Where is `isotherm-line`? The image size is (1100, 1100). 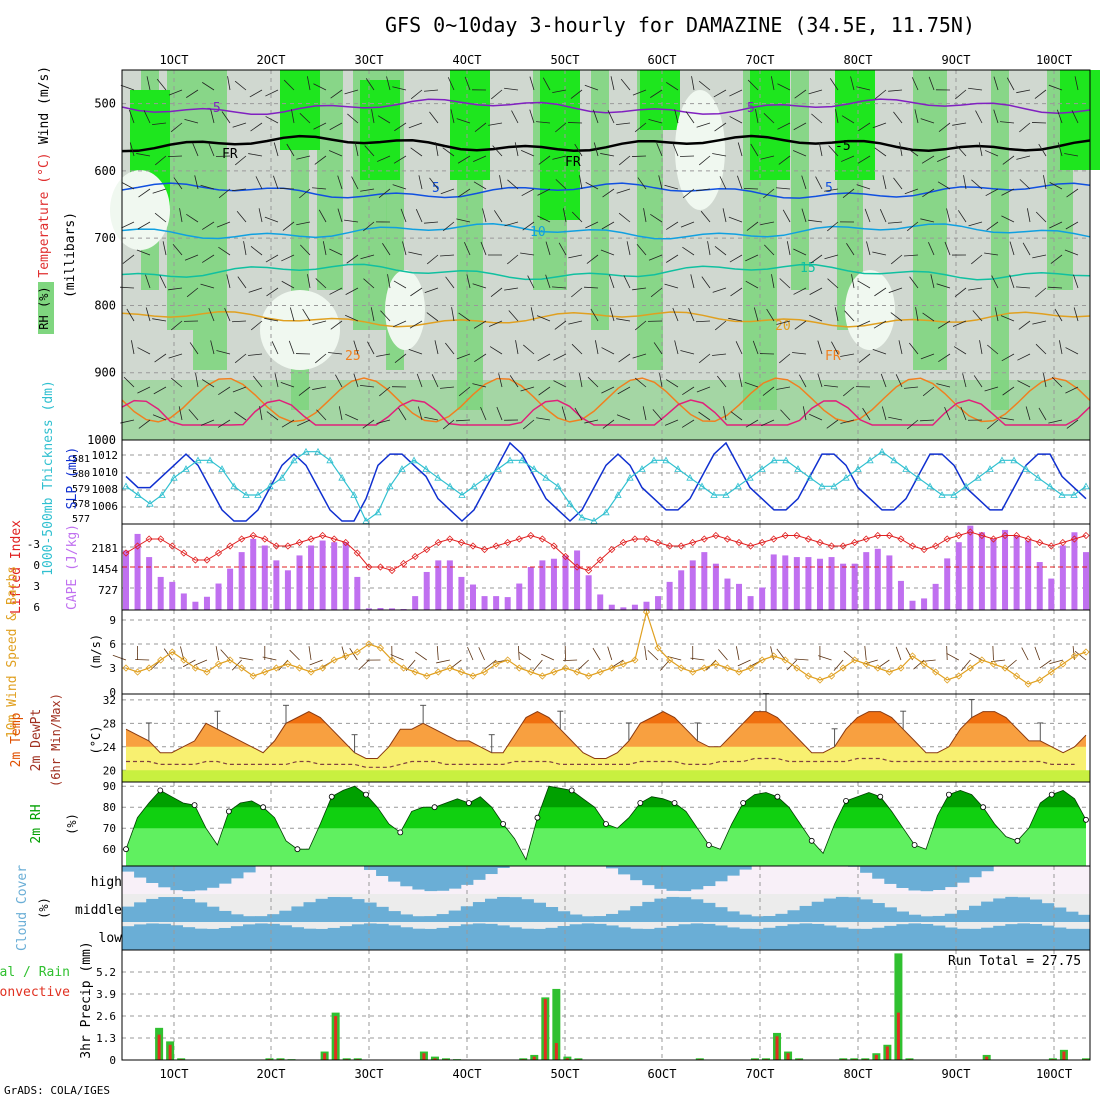
isotherm-line is located at coordinates (606, 319).